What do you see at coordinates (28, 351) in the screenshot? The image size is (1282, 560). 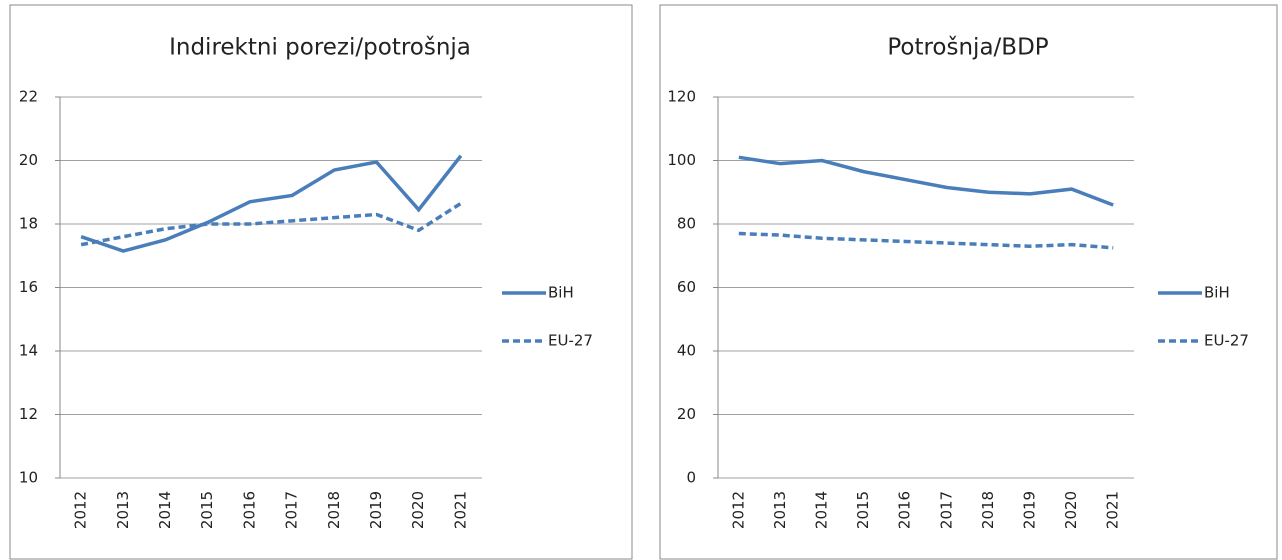 I see `y-tick-label: 14` at bounding box center [28, 351].